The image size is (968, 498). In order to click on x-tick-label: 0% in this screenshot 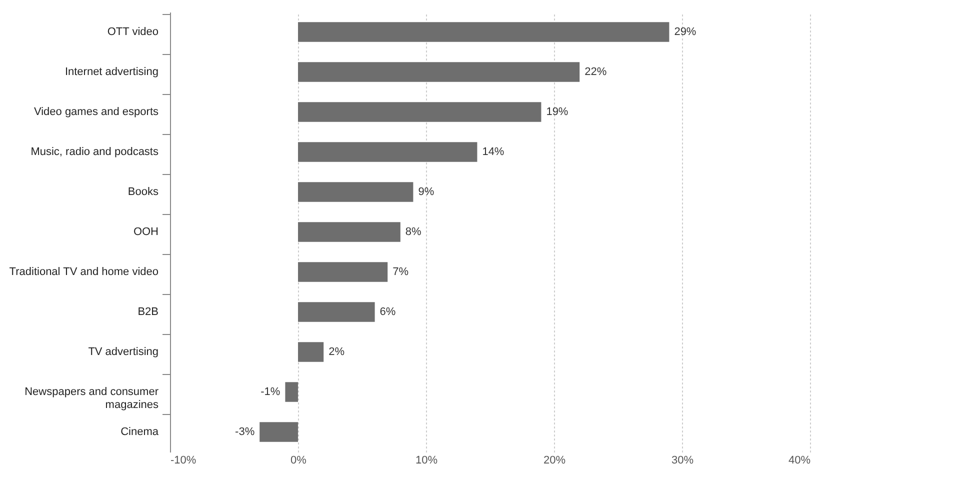, I will do `click(298, 460)`.